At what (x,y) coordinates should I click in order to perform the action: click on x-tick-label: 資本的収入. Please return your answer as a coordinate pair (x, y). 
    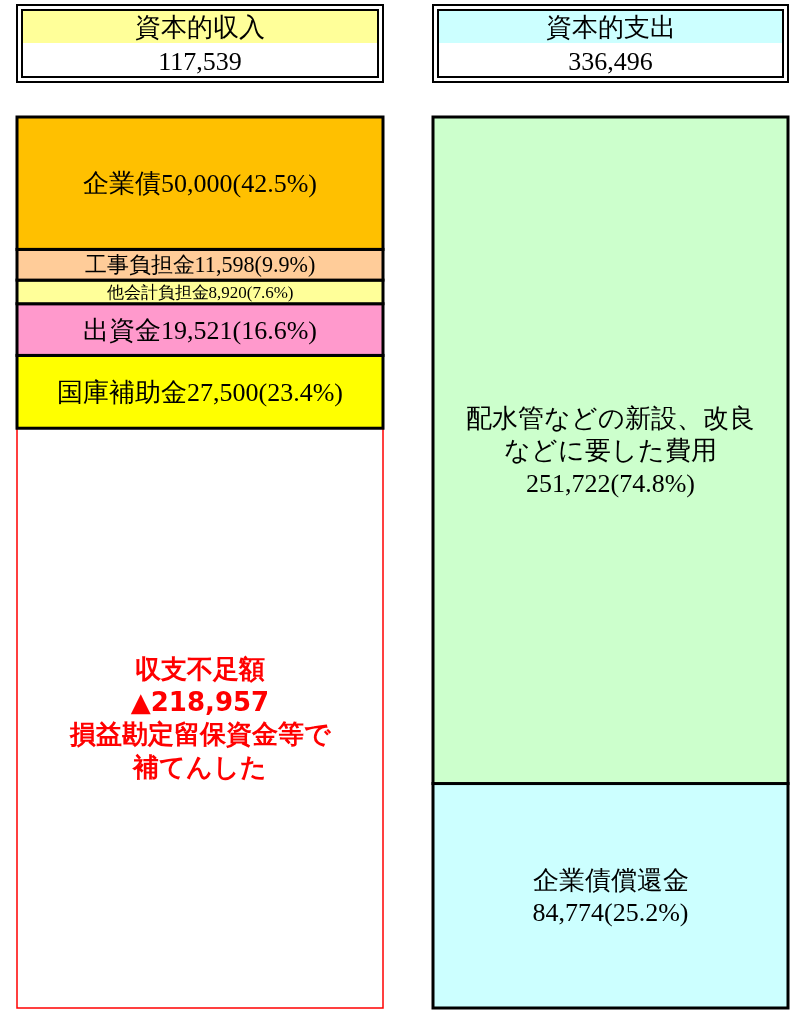
    Looking at the image, I should click on (200, 27).